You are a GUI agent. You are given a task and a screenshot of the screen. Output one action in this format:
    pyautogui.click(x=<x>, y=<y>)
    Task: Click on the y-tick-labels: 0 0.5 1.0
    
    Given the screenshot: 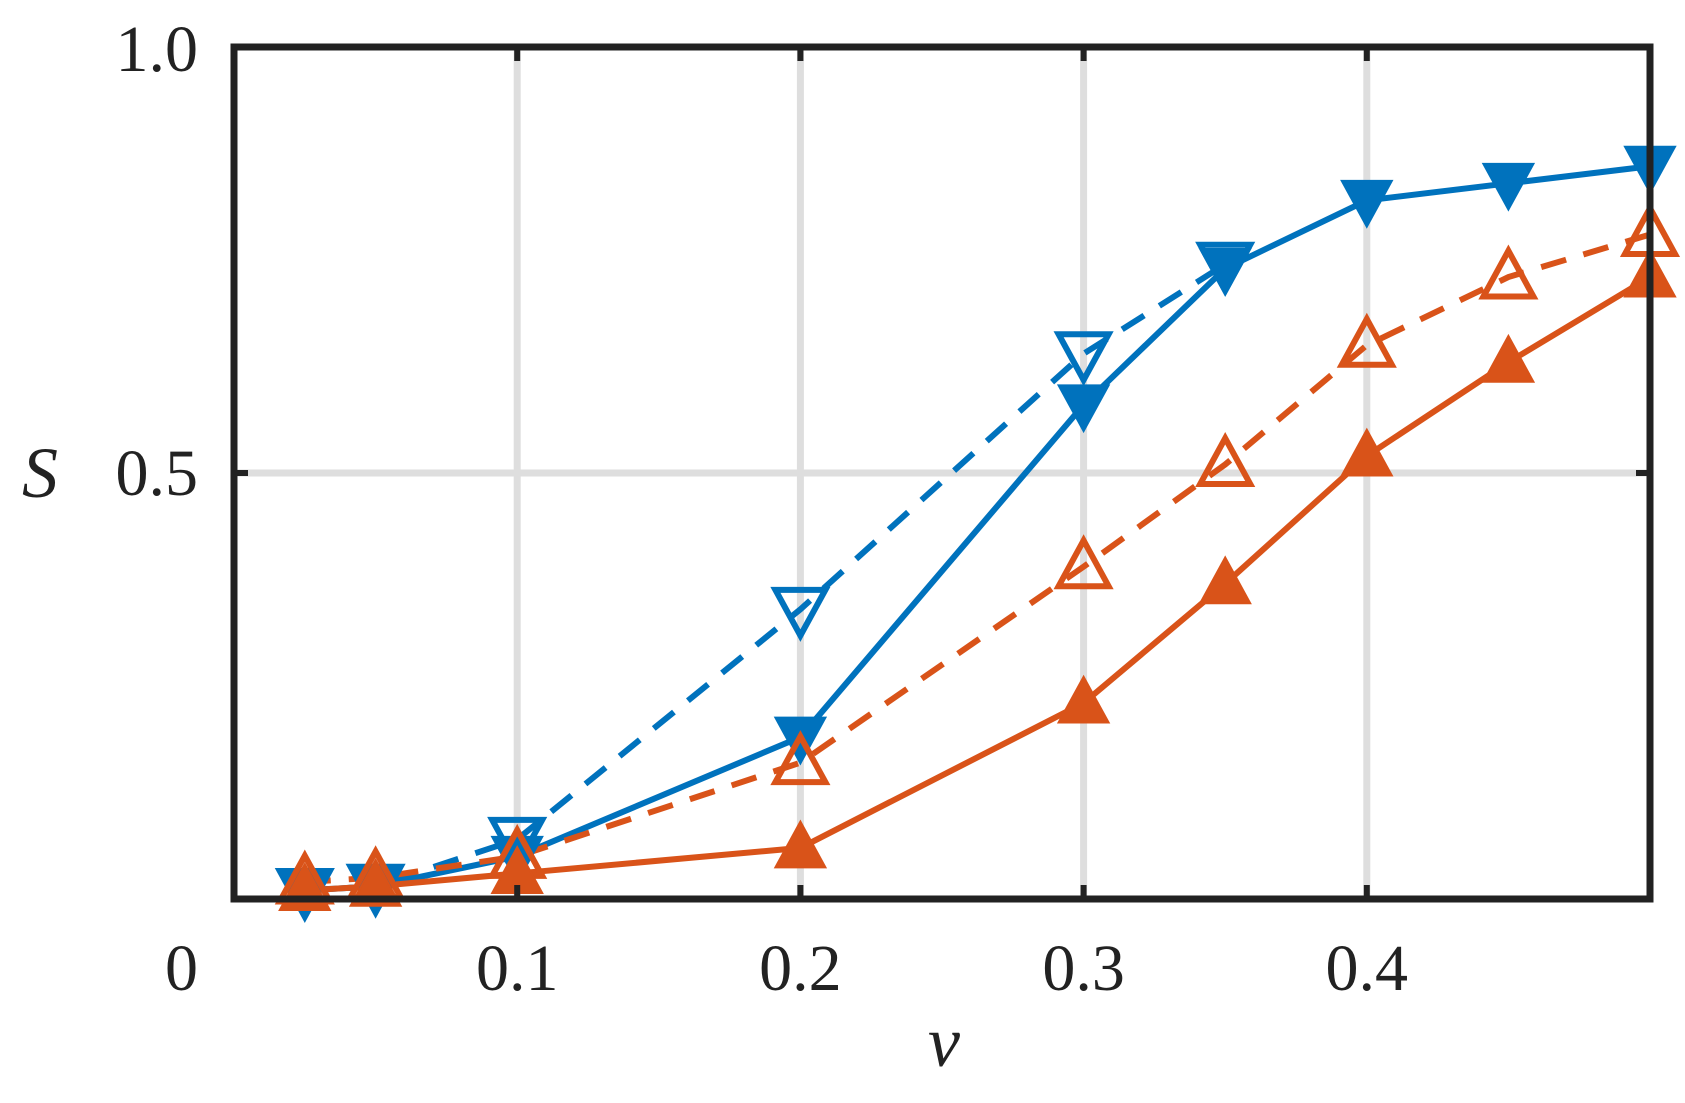 What is the action you would take?
    pyautogui.click(x=157, y=509)
    